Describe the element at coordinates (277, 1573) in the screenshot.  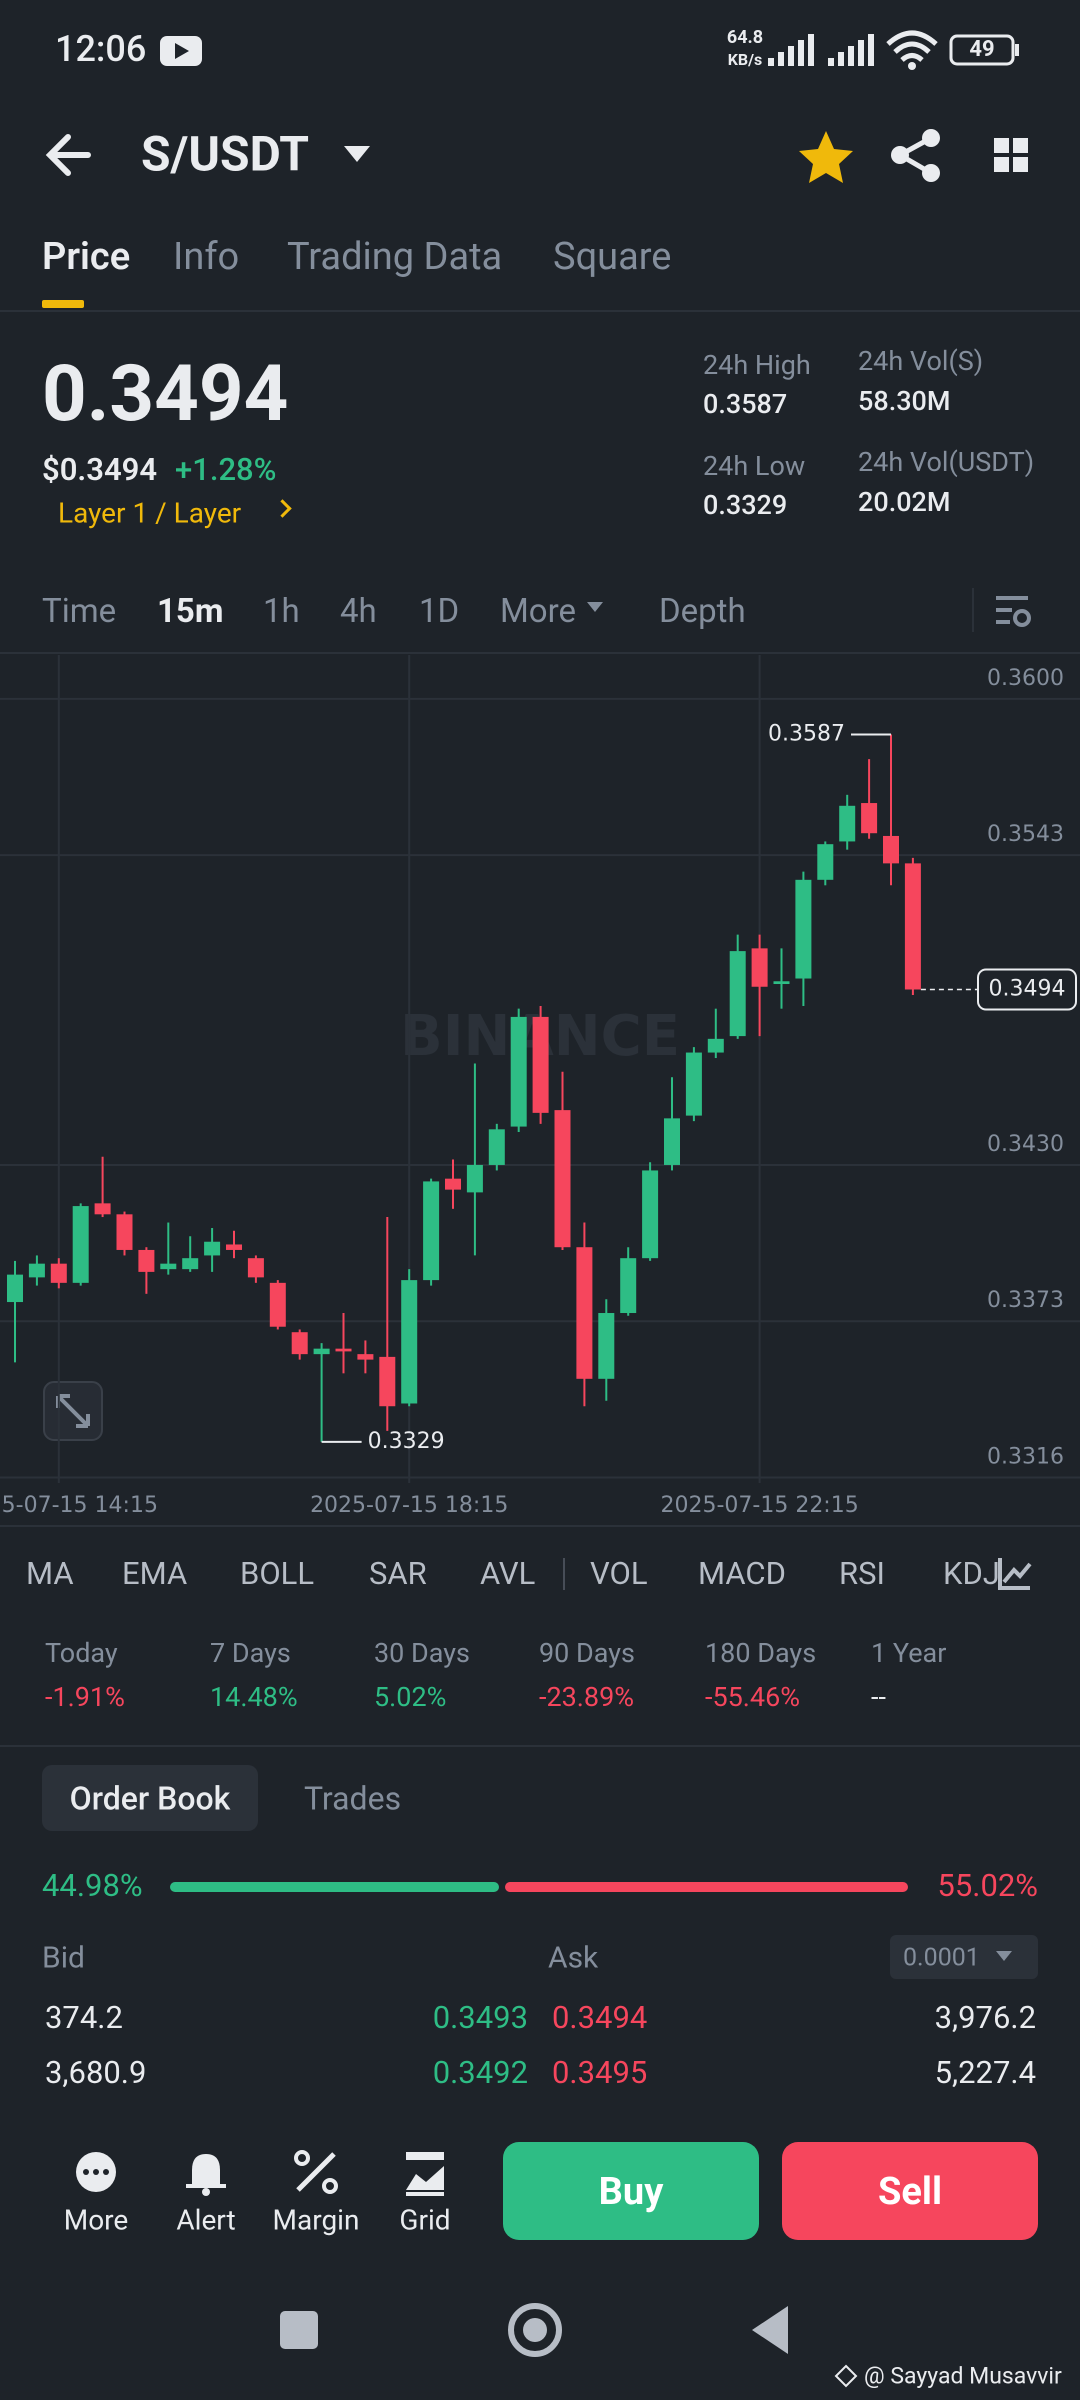
I see `indicator: BOLL` at that location.